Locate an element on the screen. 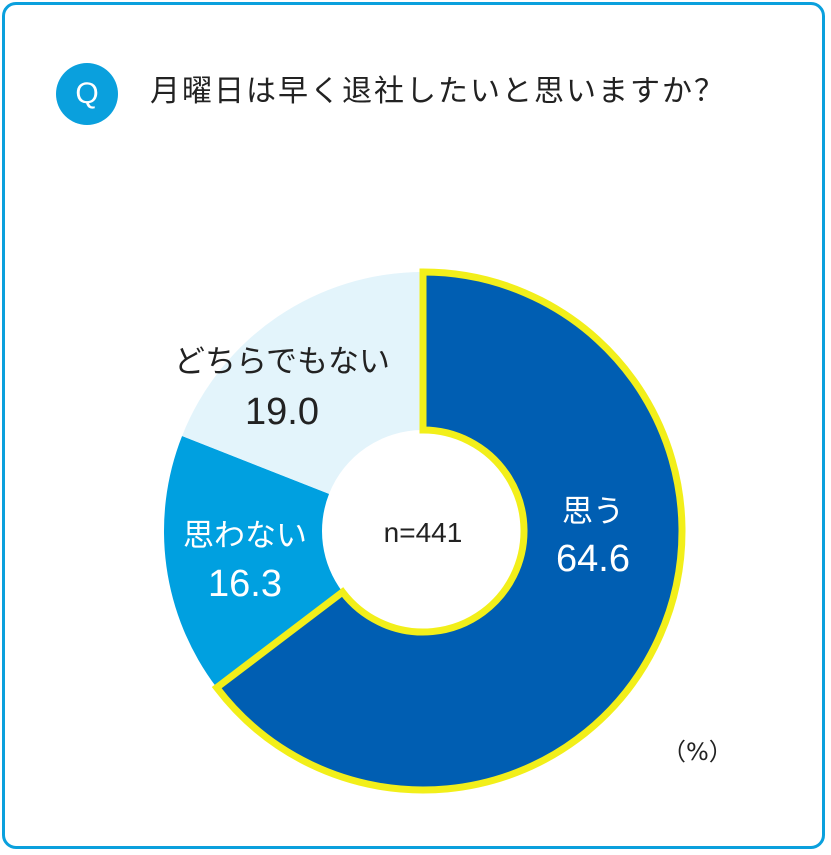 This screenshot has height=855, width=831. slice-label: 思わない is located at coordinates (245, 536).